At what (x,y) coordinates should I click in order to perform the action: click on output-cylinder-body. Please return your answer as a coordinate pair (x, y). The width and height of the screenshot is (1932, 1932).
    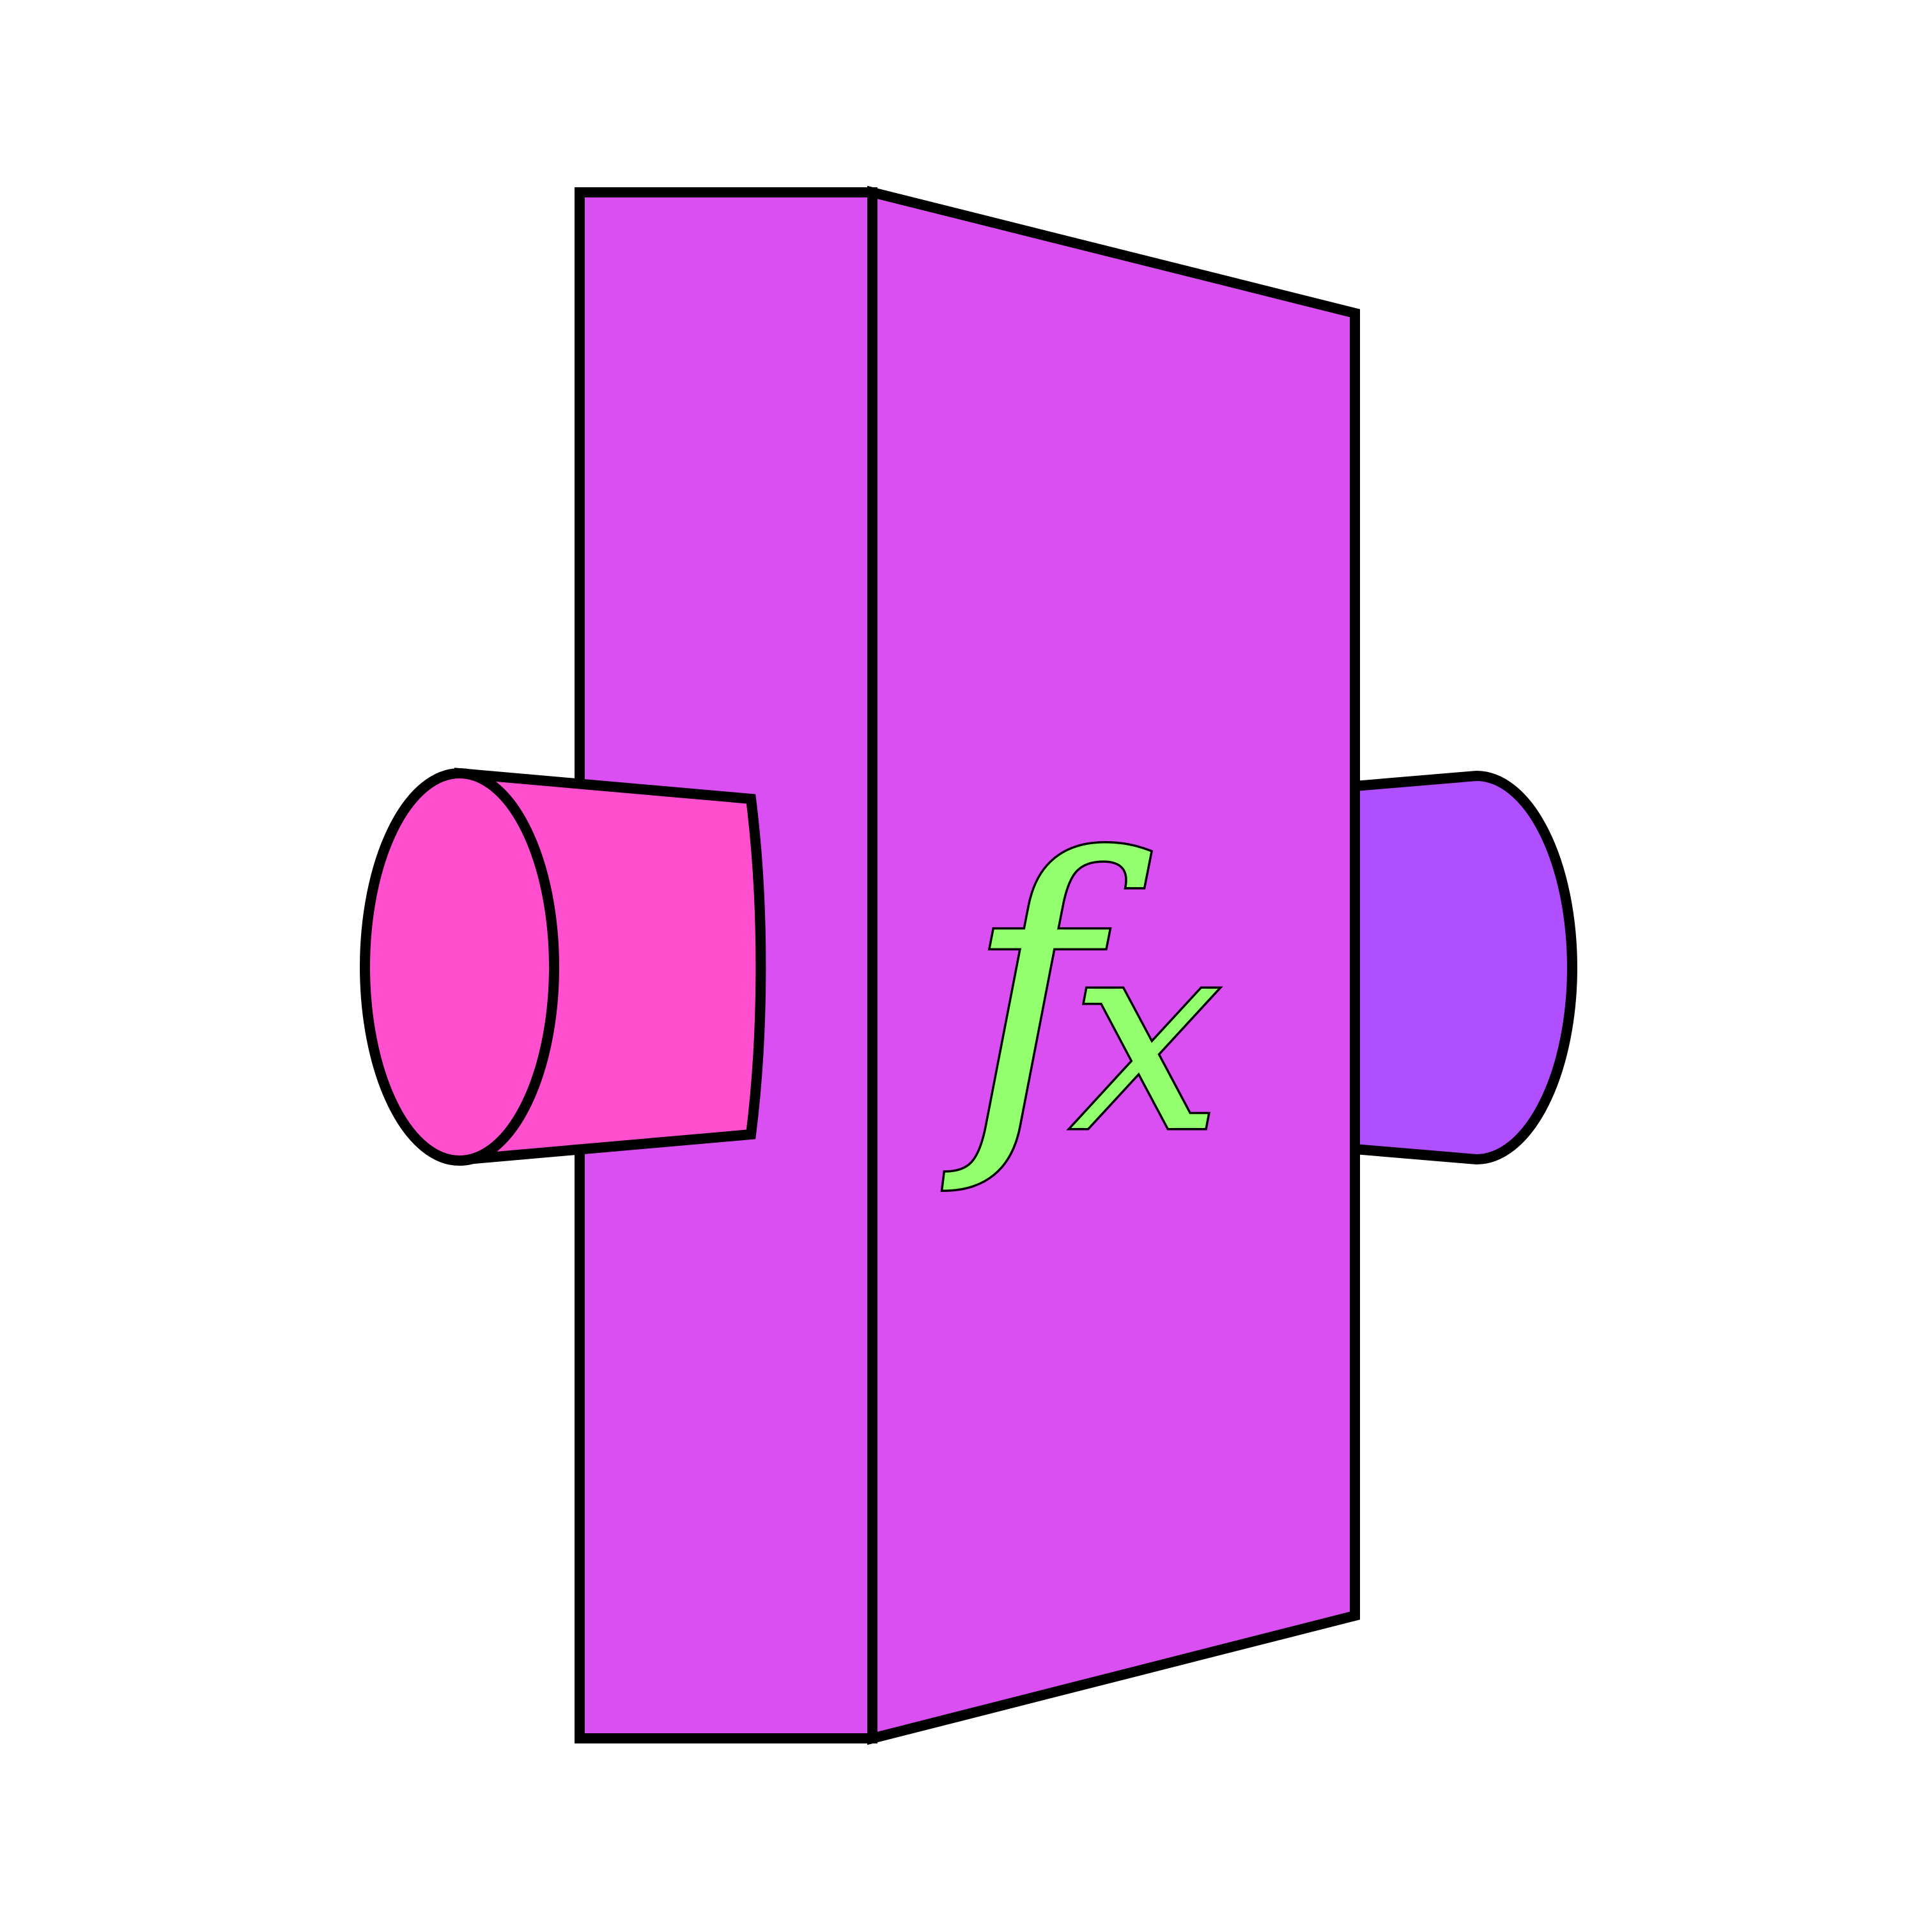
    Looking at the image, I should click on (1464, 968).